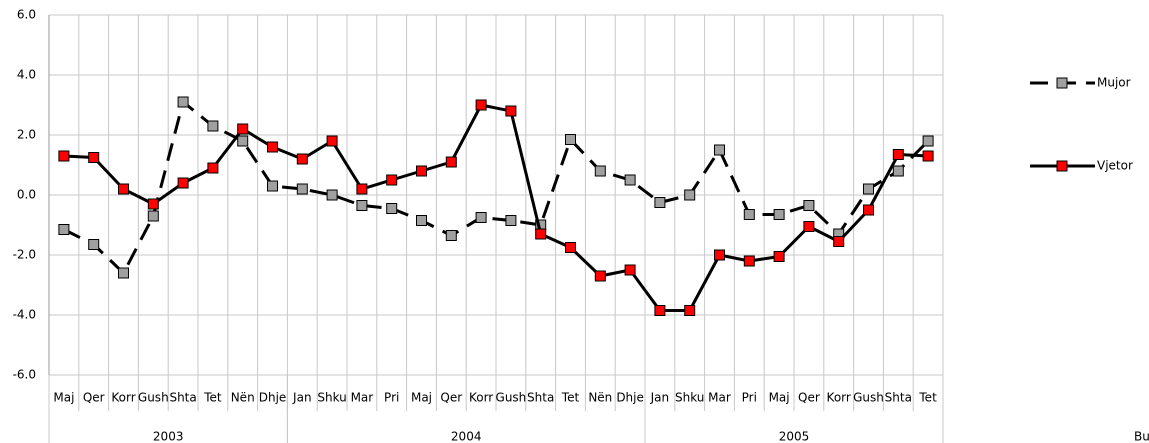 The width and height of the screenshot is (1149, 443). Describe the element at coordinates (26, 195) in the screenshot. I see `y-tick-label: 0.0` at that location.